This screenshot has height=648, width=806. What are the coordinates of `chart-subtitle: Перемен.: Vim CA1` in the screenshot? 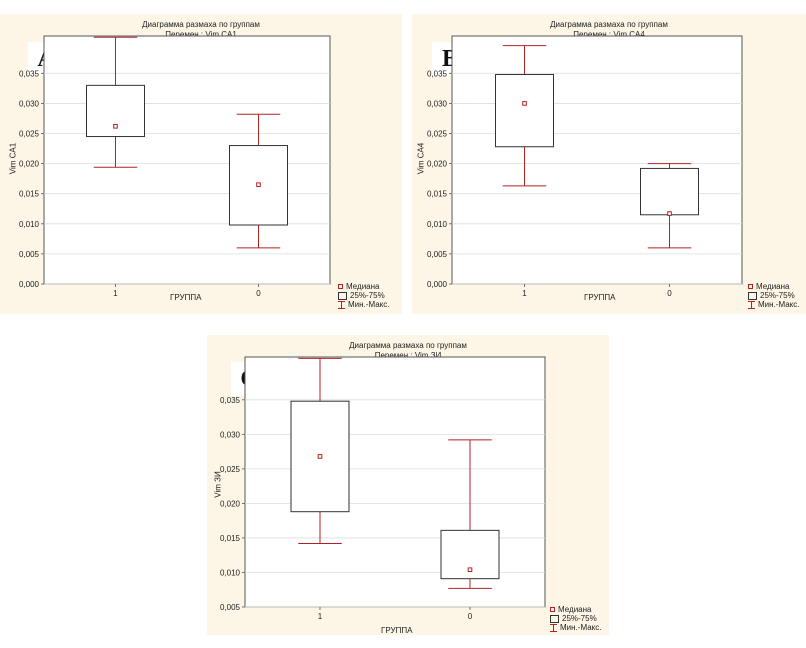 It's located at (201, 34).